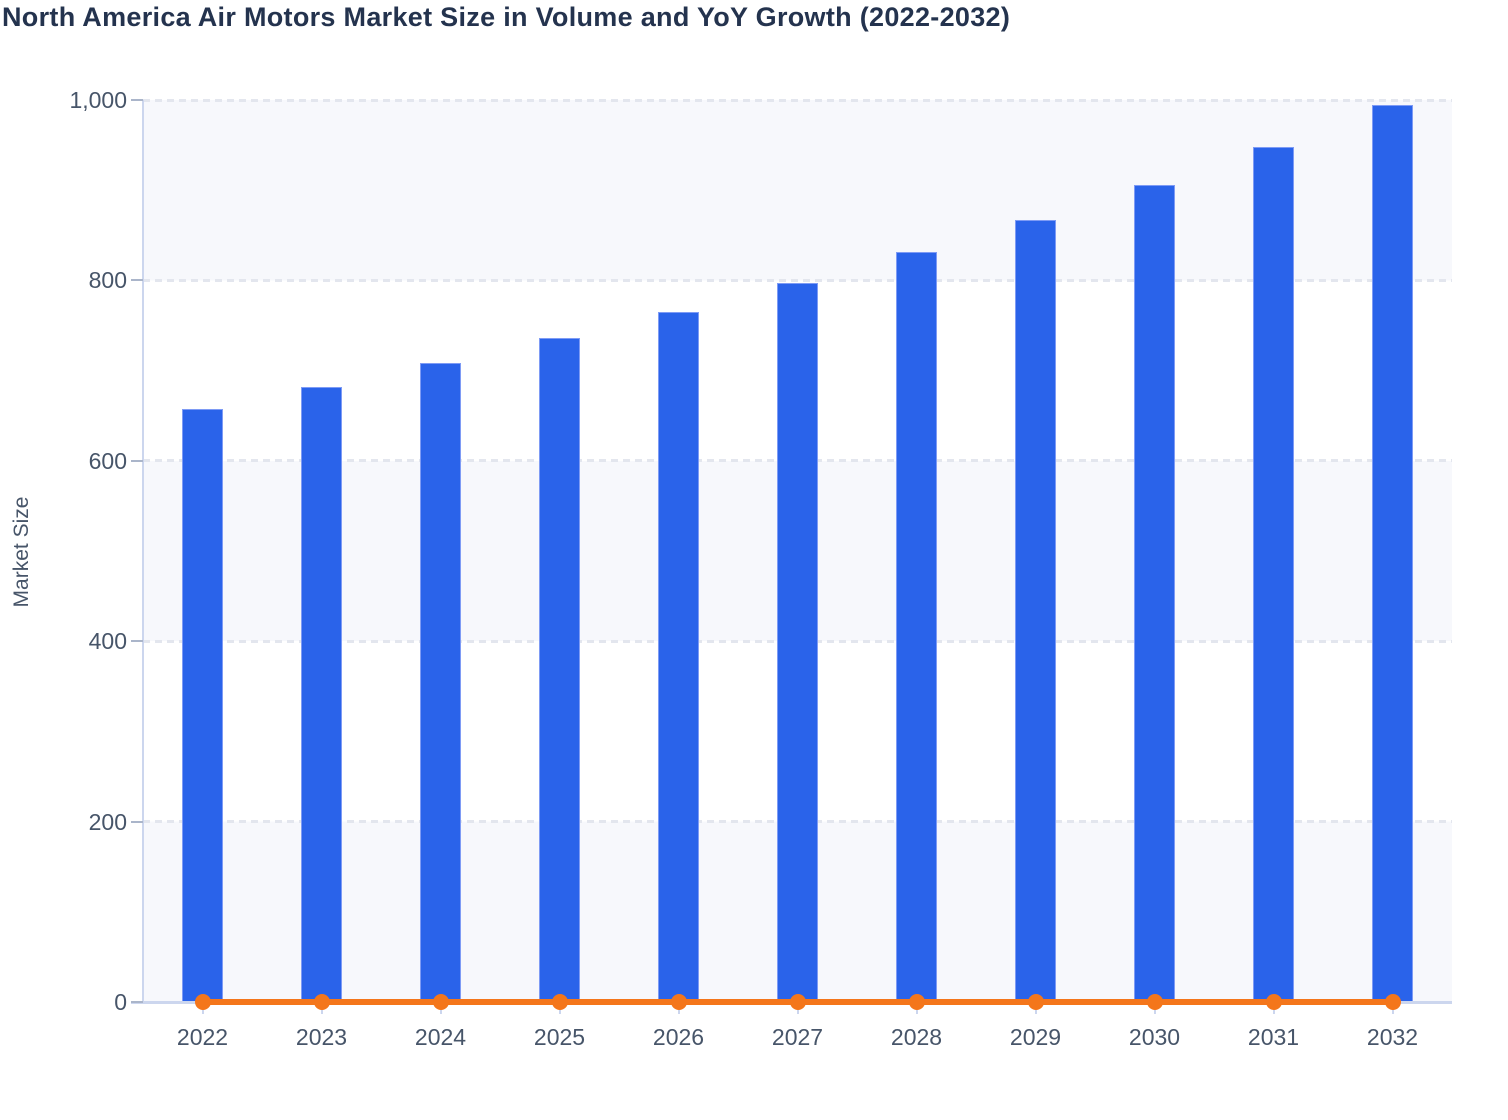  Describe the element at coordinates (1154, 1037) in the screenshot. I see `x-tick-label-2030: 2030` at that location.